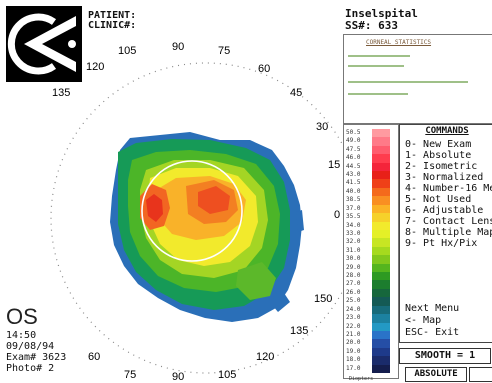  I want to click on axis-label-15: 15, so click(334, 165).